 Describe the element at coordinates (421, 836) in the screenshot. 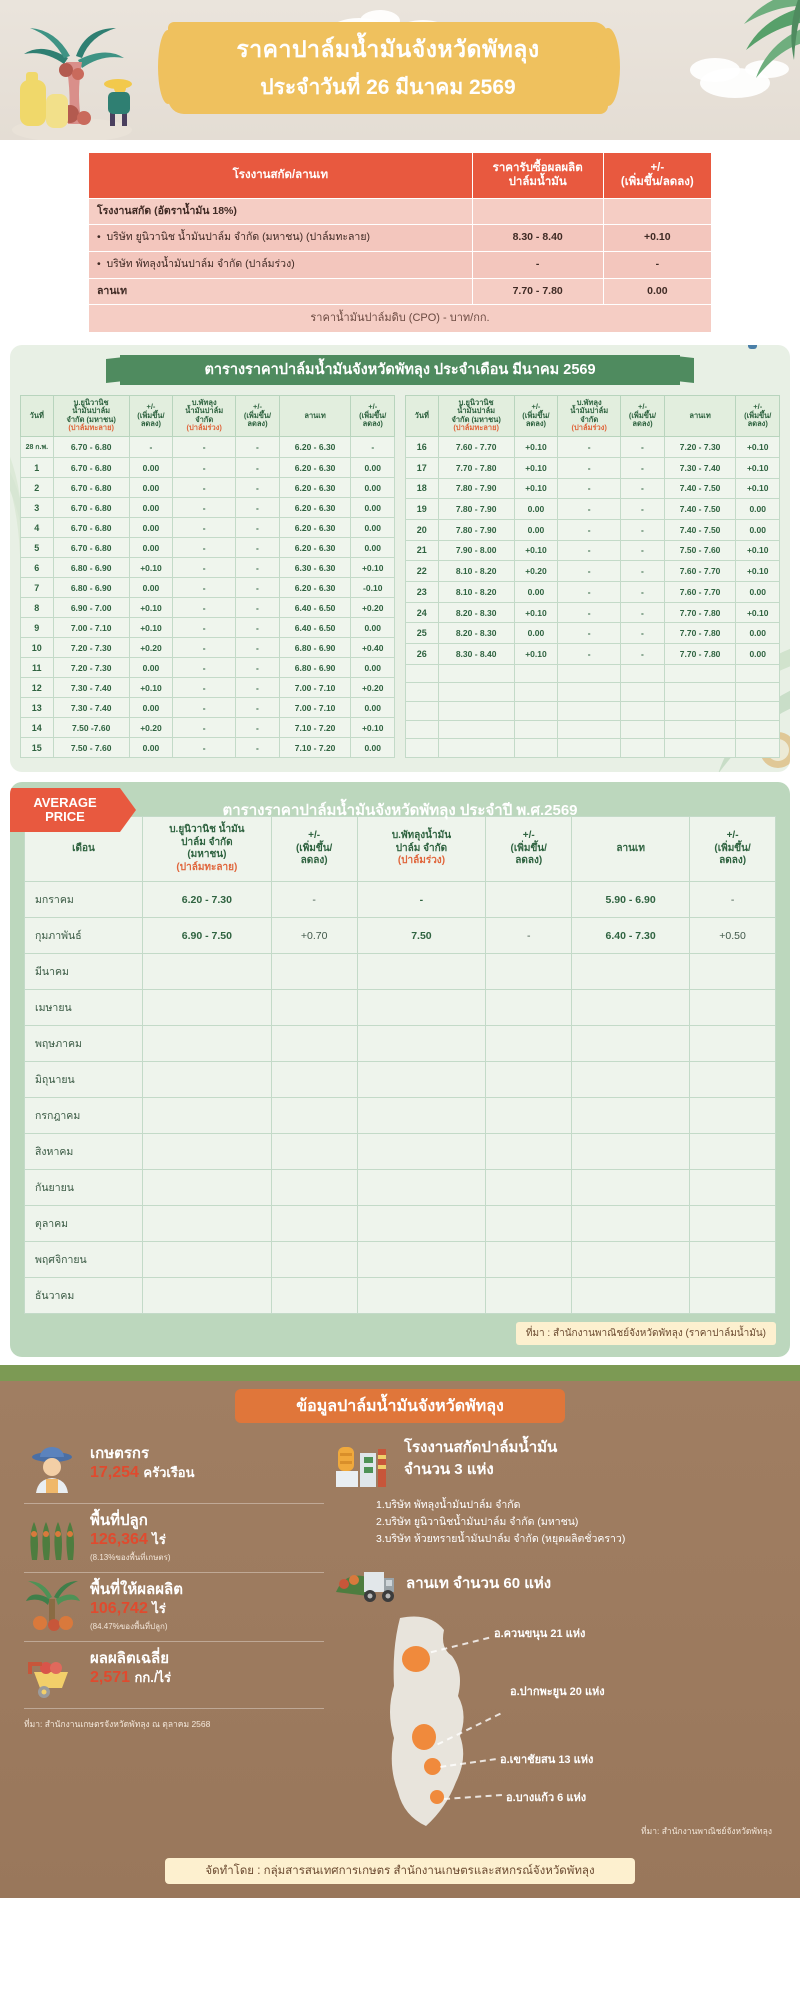

I see `hdr-line: บ.พัทลุงน้ำมัน` at that location.